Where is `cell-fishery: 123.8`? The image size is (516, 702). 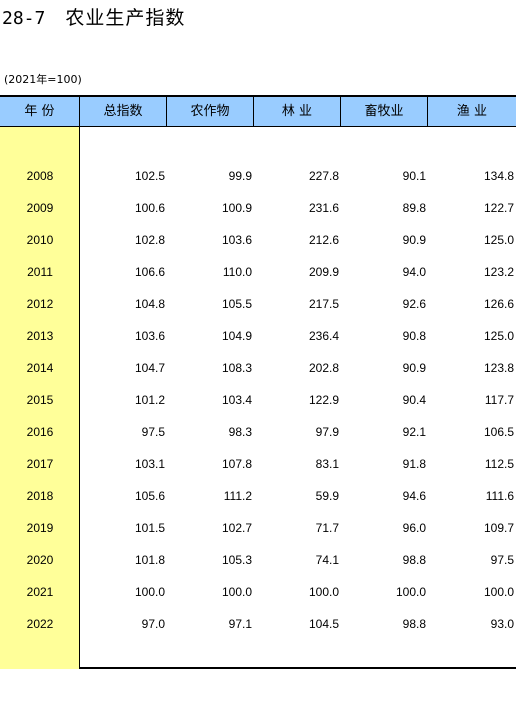
cell-fishery: 123.8 is located at coordinates (498, 368).